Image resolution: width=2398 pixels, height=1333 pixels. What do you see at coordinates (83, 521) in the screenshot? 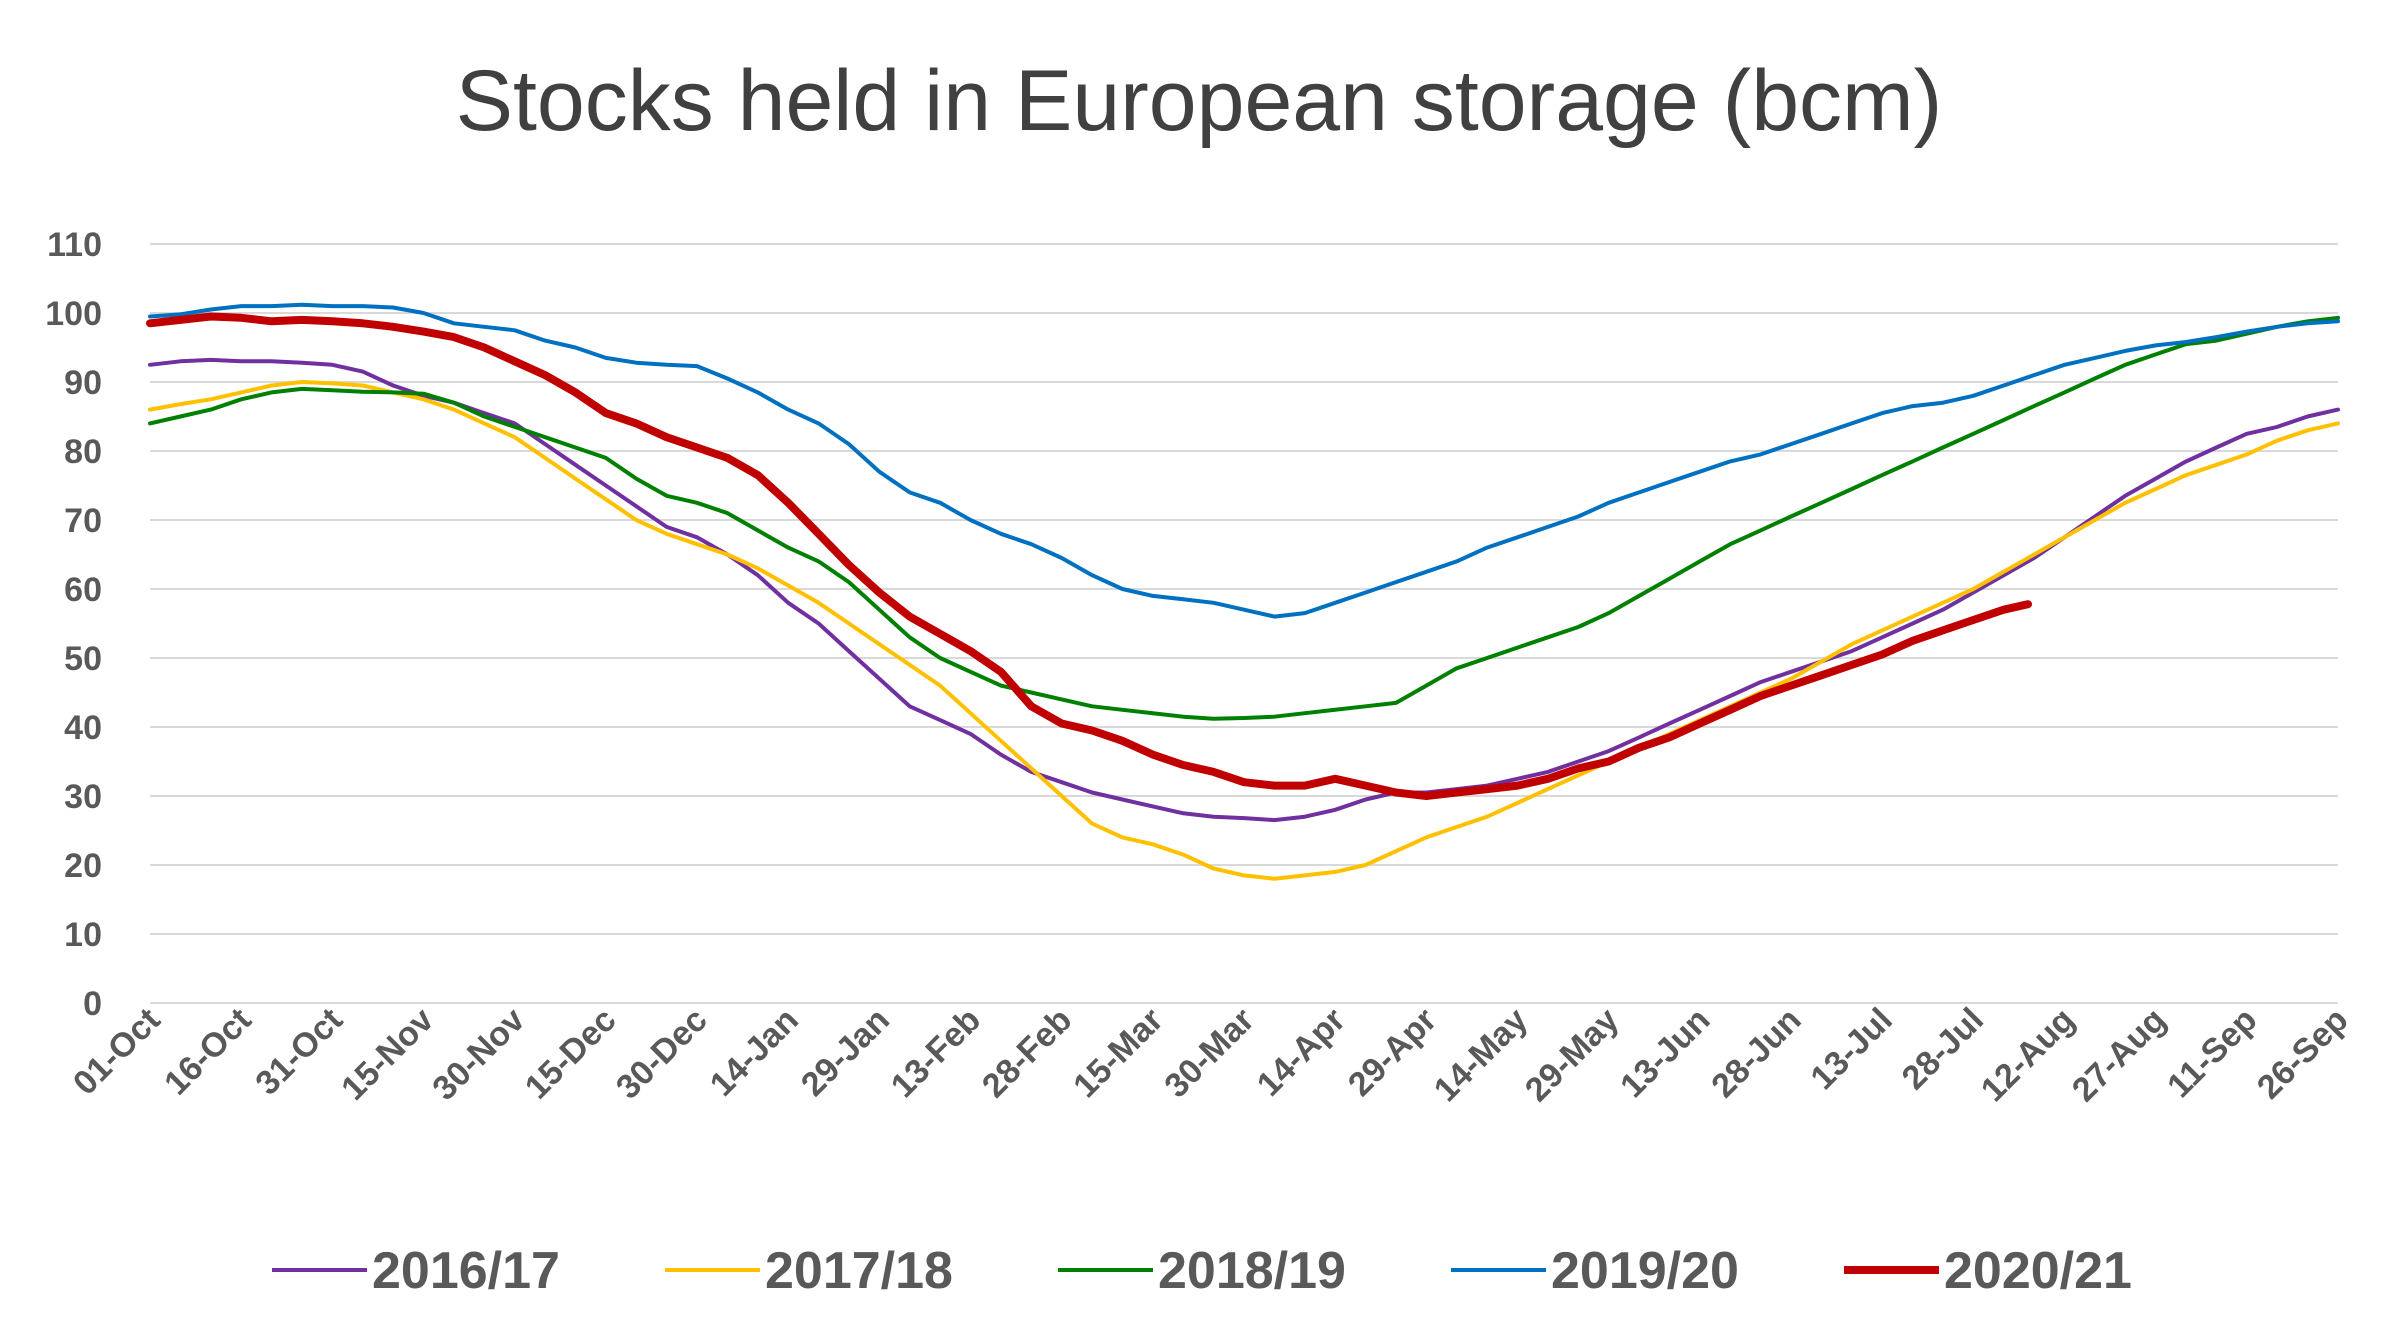
I see `y-tick-label: 70` at bounding box center [83, 521].